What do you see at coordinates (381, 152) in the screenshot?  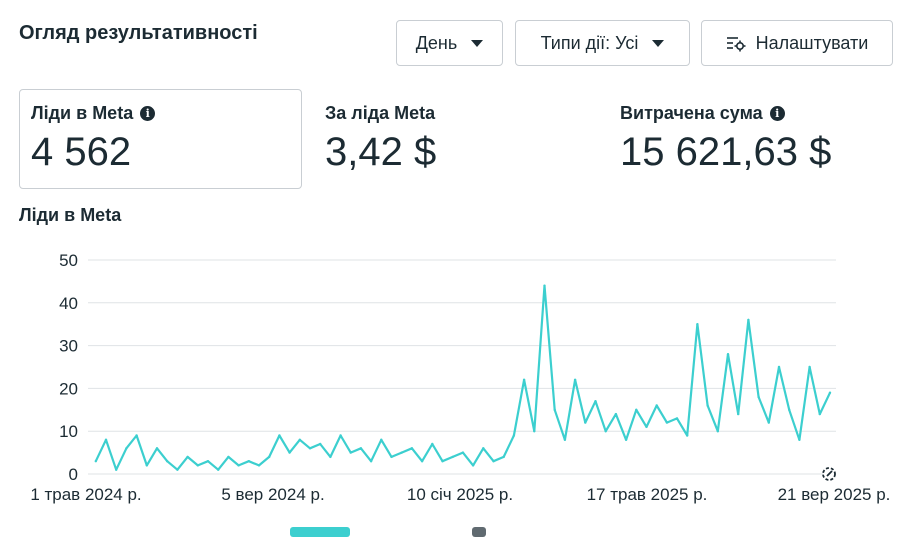 I see `metric-cost-per-lead-value: 3,42 $` at bounding box center [381, 152].